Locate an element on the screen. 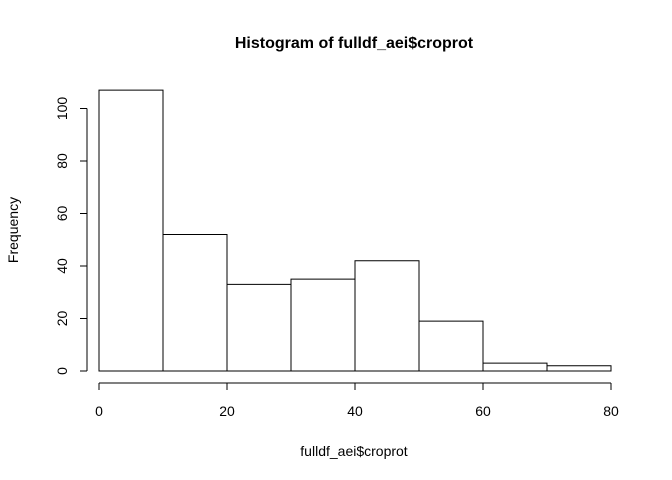 Image resolution: width=672 pixels, height=480 pixels. x-tick-label-2: 40 is located at coordinates (355, 411).